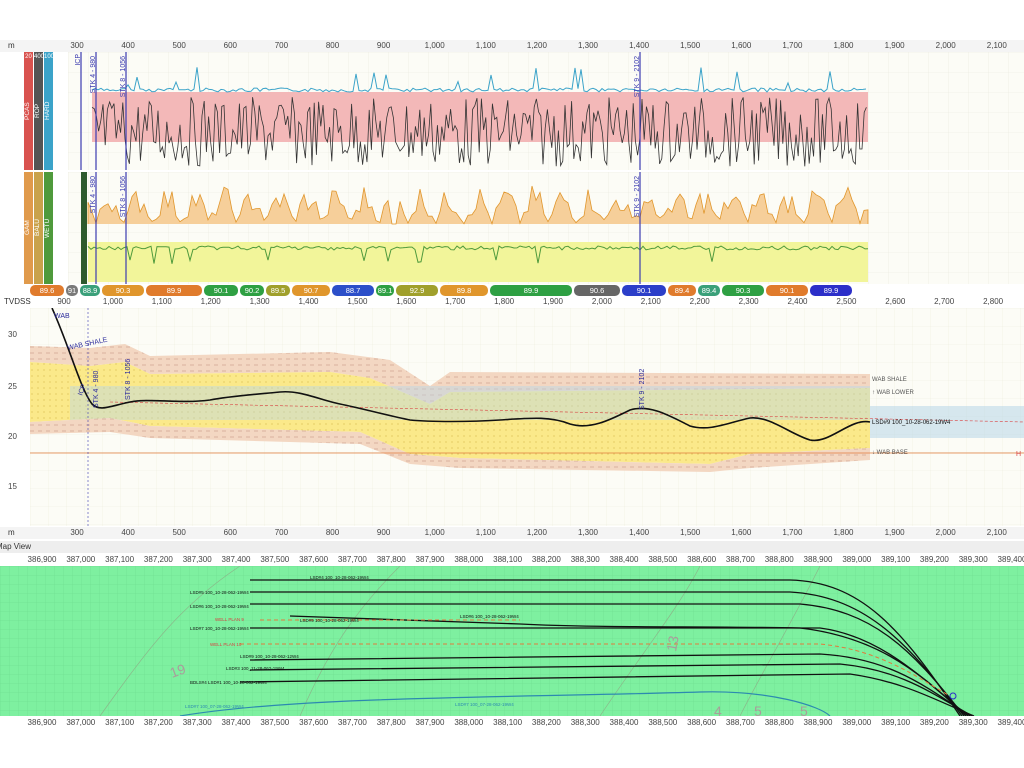  Describe the element at coordinates (889, 380) in the screenshot. I see `cs-wab-shale-right: WAB SHALE` at that location.